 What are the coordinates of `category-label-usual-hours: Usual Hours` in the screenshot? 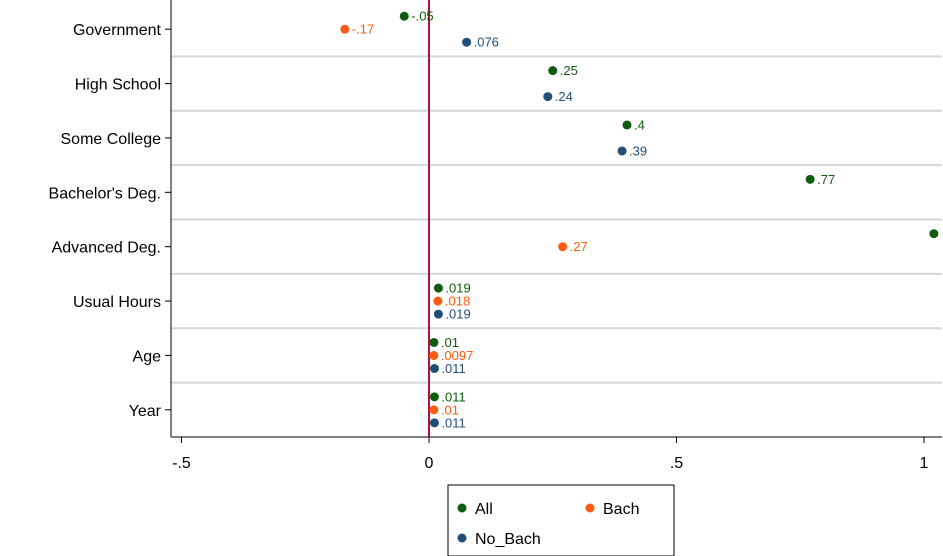 It's located at (117, 302).